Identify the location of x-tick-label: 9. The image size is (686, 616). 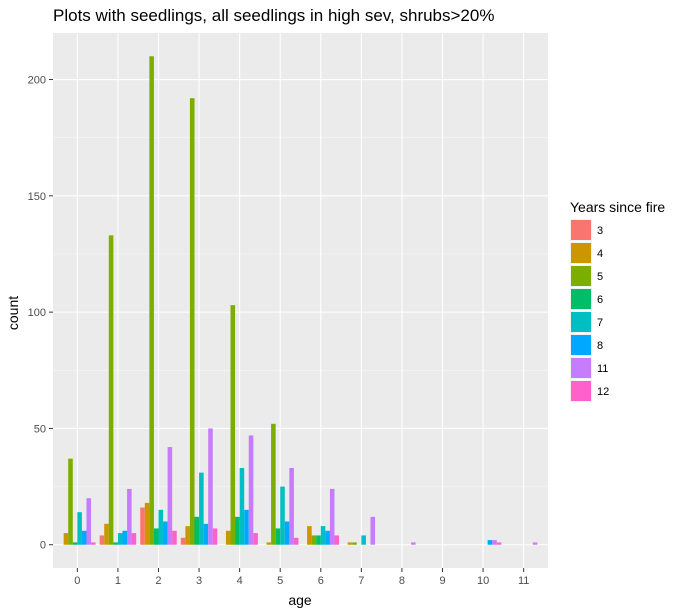
(442, 581).